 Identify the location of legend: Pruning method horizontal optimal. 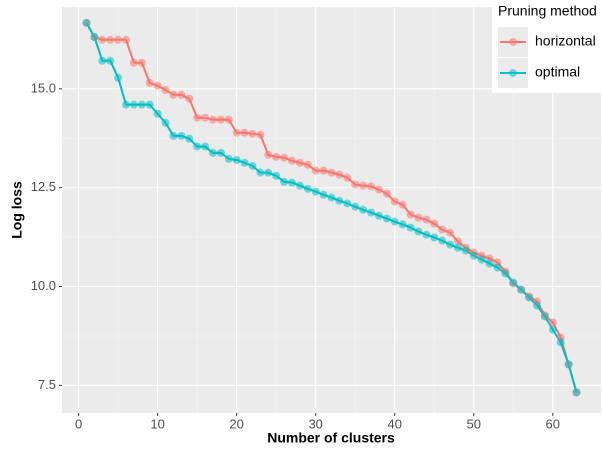
(547, 46).